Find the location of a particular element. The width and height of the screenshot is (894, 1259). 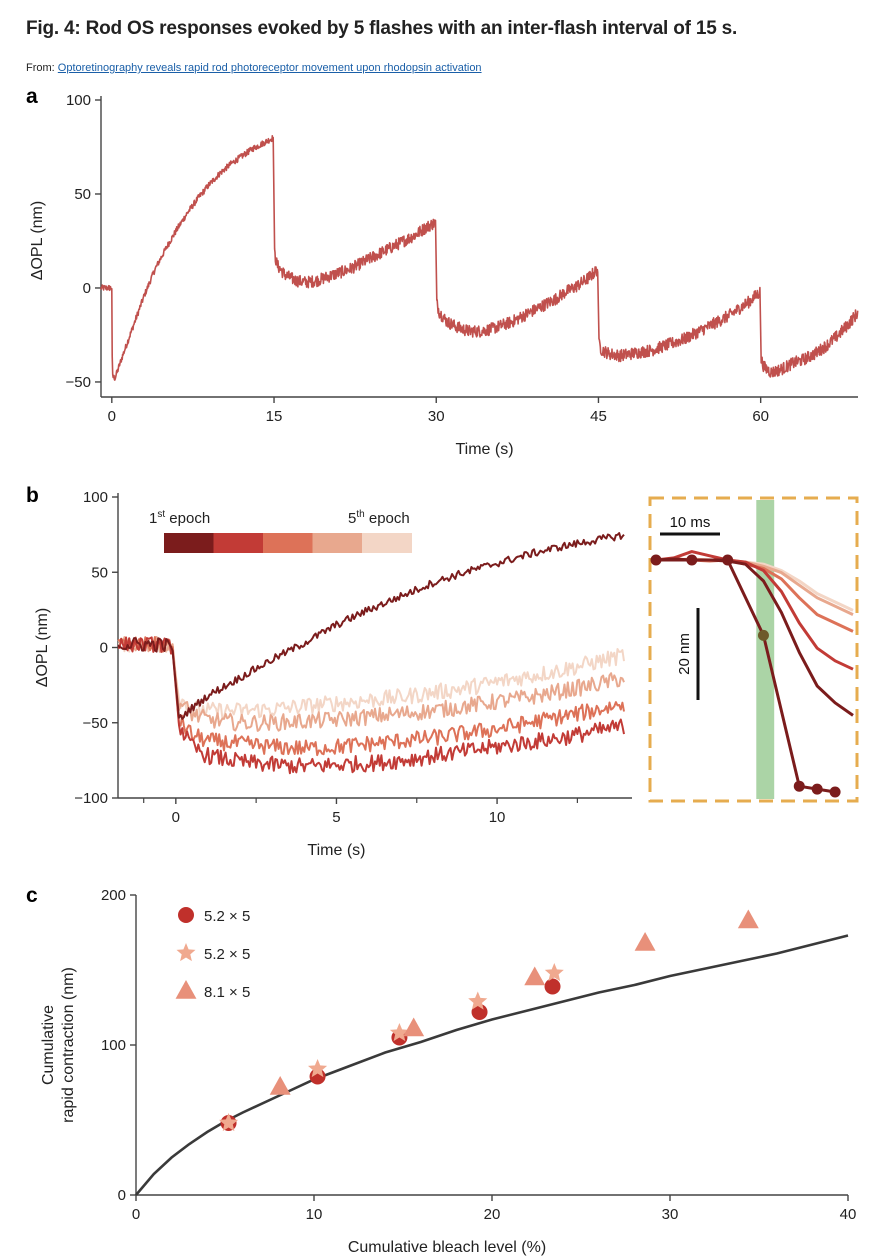

panel-c-y-label-line2: rapid contraction (nm) is located at coordinates (68, 1045).